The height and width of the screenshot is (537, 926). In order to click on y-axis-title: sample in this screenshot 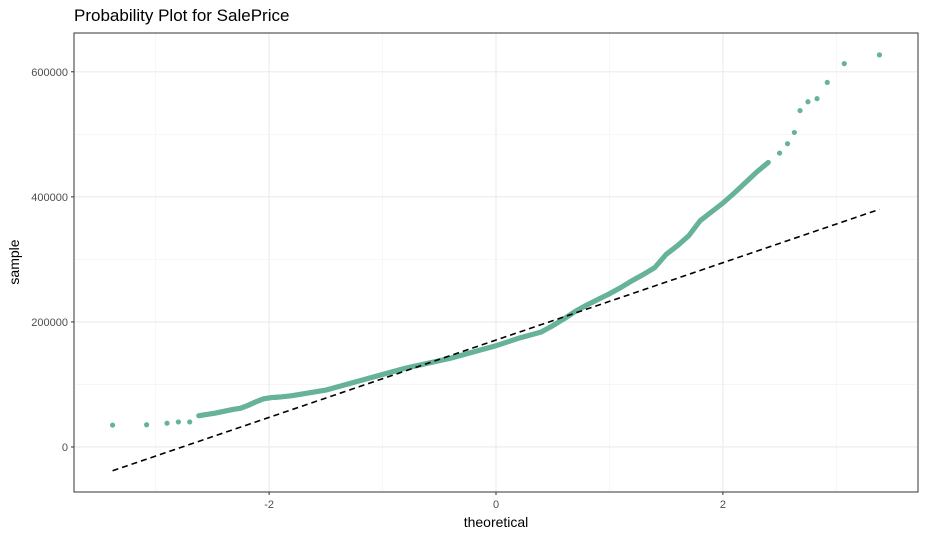, I will do `click(14, 261)`.